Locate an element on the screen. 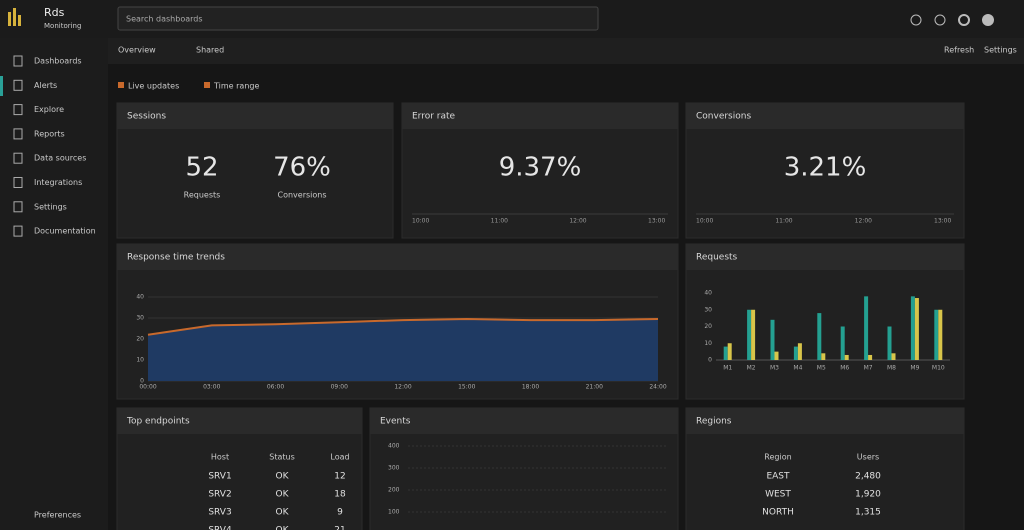 Image resolution: width=1024 pixels, height=530 pixels. nav-item: Data sources is located at coordinates (60, 158).